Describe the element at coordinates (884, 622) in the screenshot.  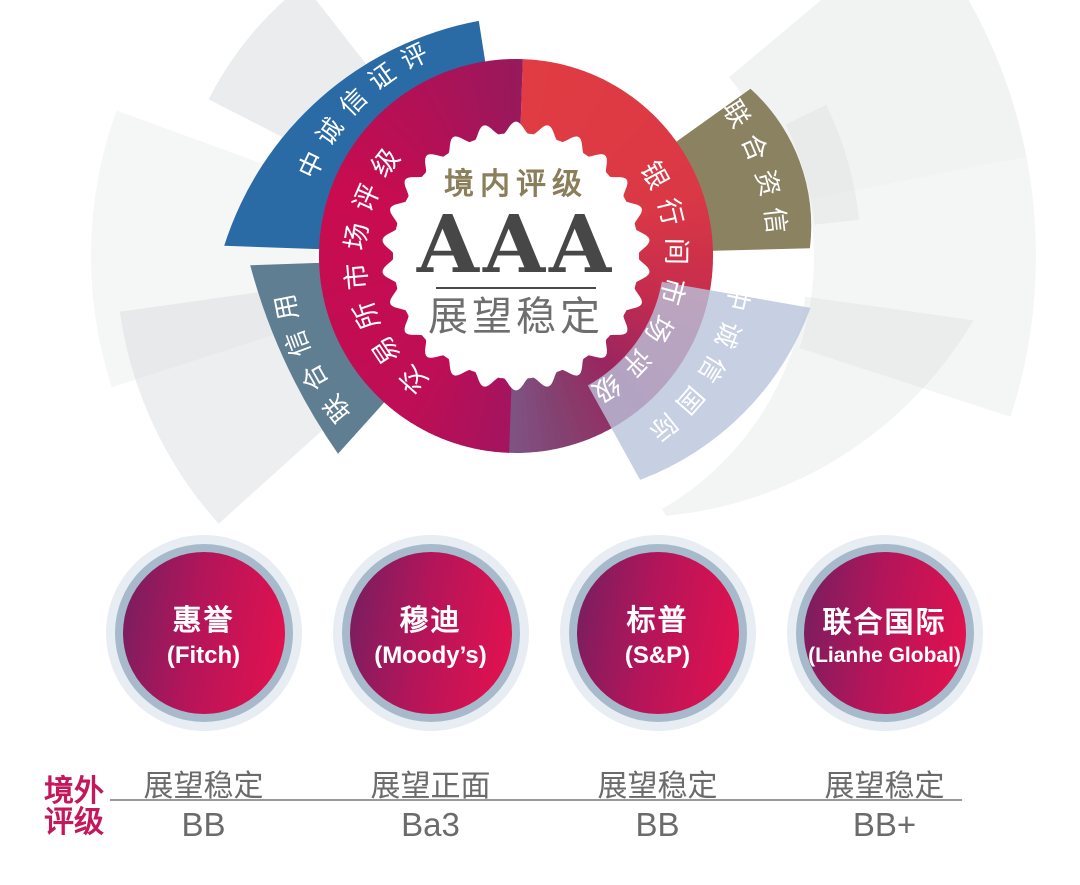
I see `agency-name-cn: 联合国际` at that location.